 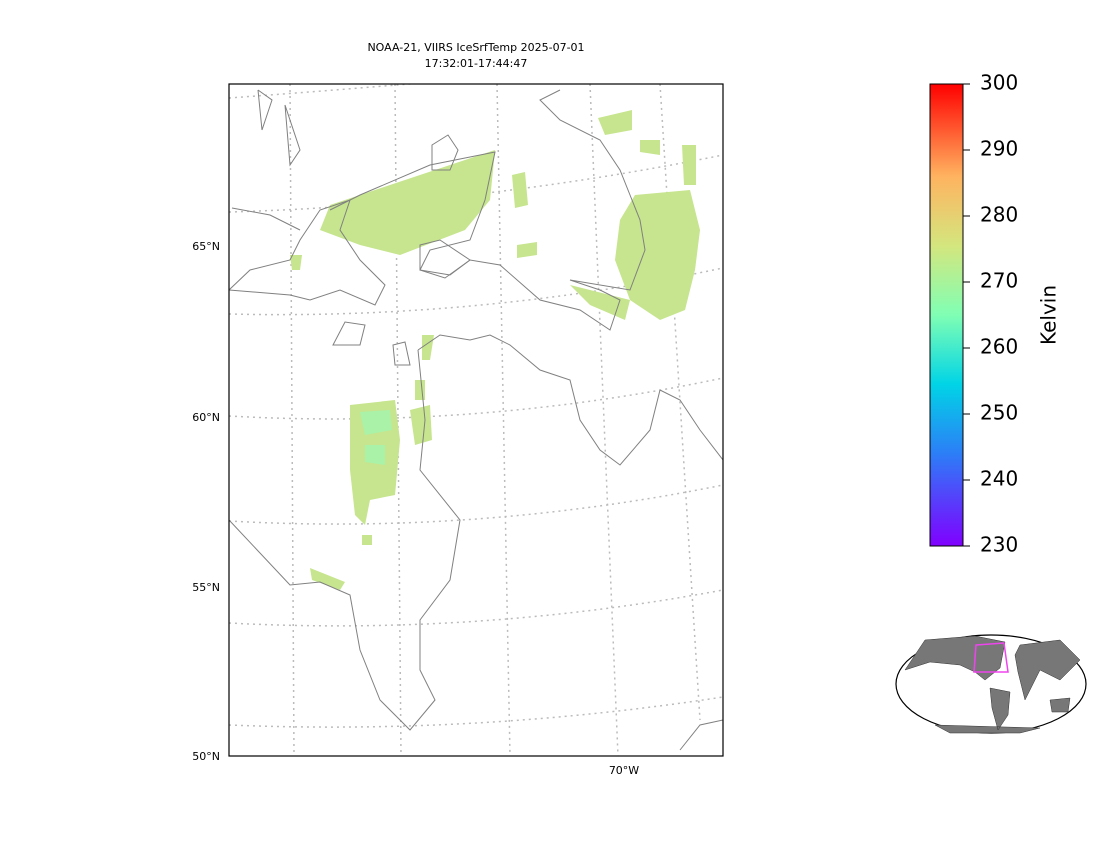 What do you see at coordinates (624, 770) in the screenshot?
I see `lon-label: 70°W` at bounding box center [624, 770].